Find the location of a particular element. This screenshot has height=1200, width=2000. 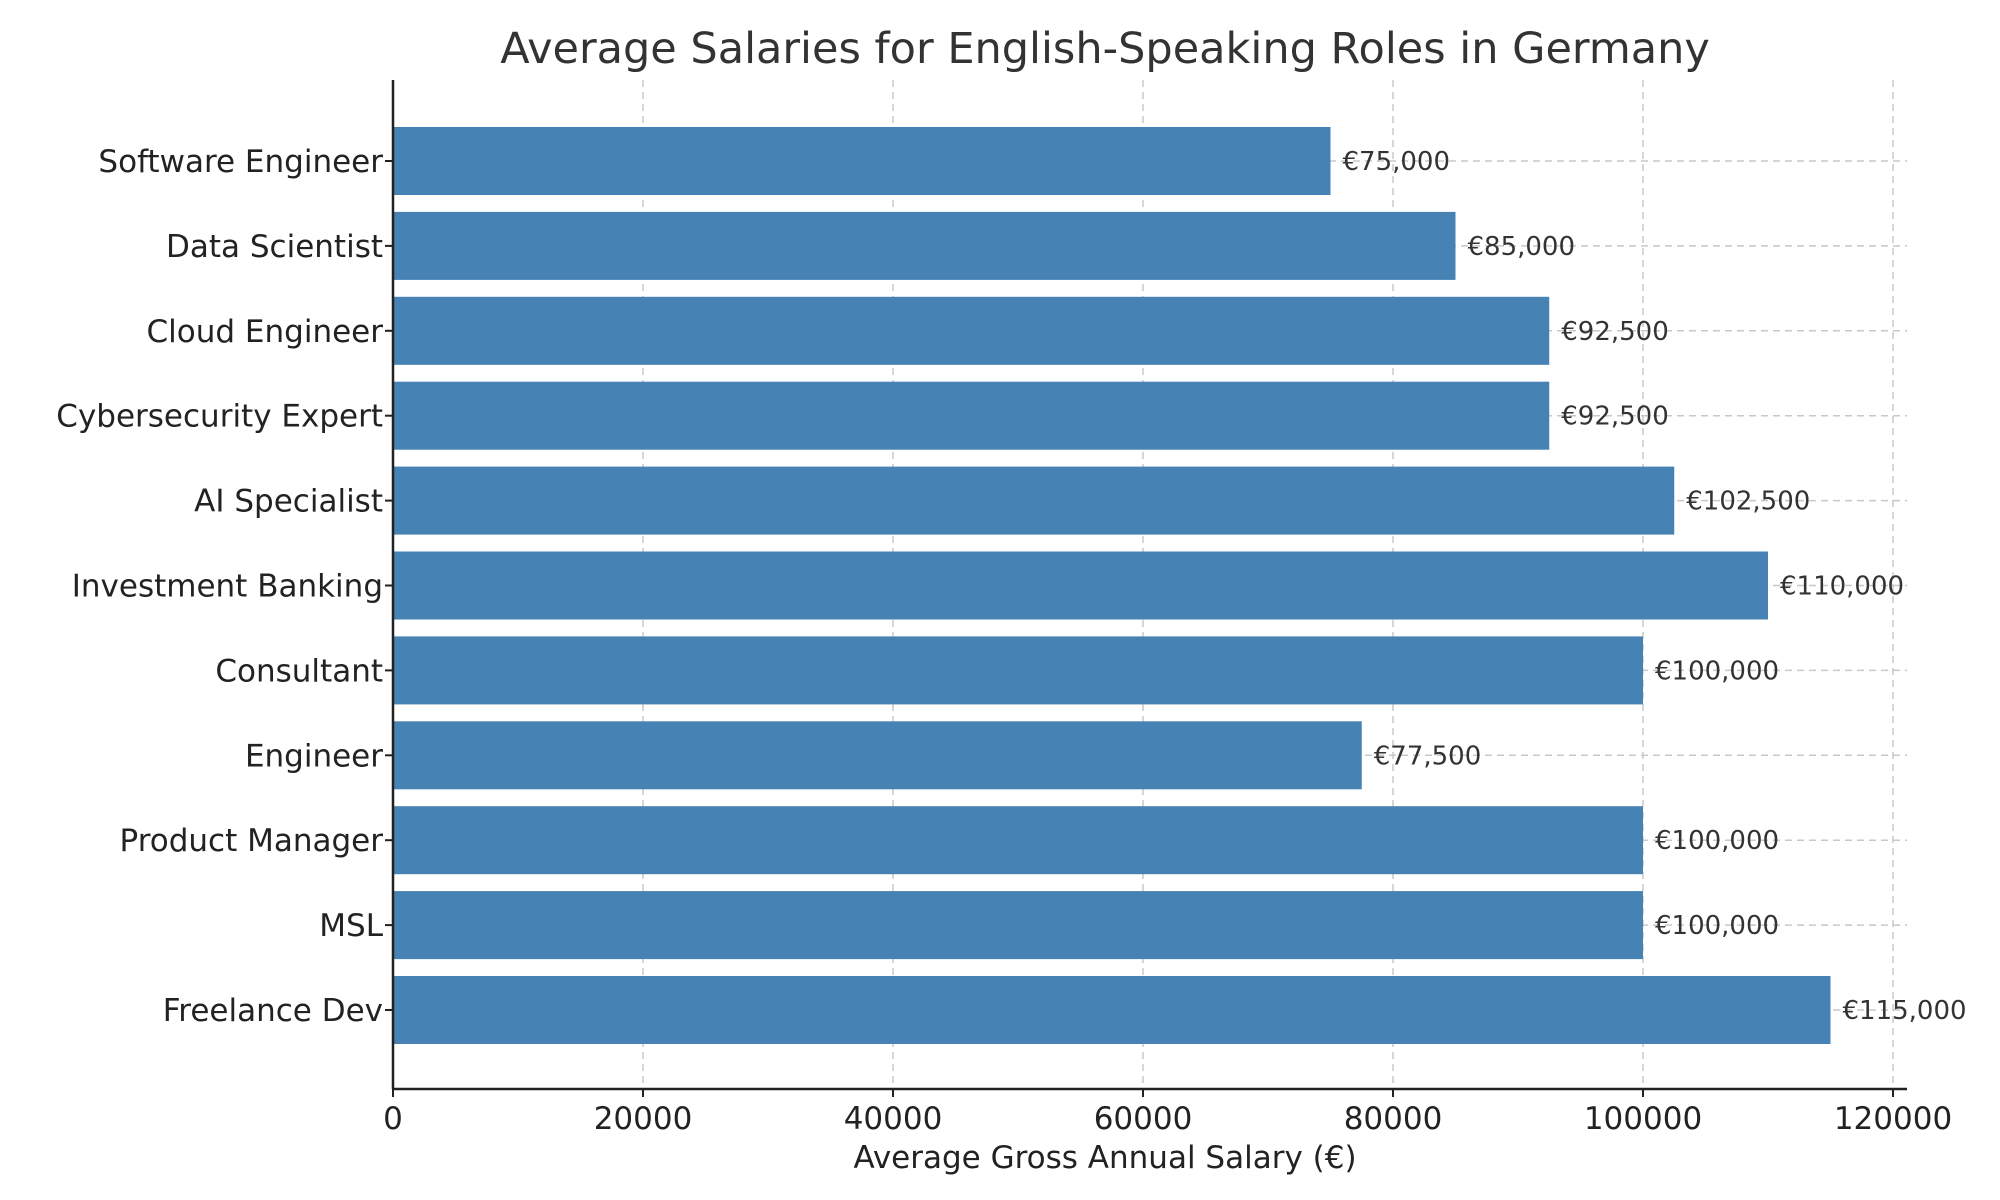

x-tick-label: 40000 is located at coordinates (893, 1119).